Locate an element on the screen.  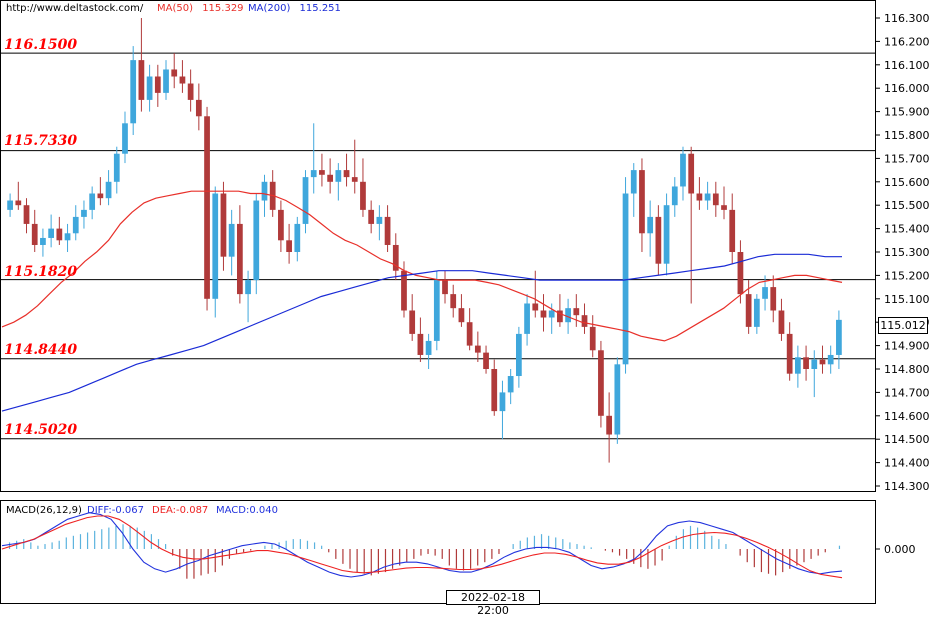
price-tick-label: 116.200 is located at coordinates (907, 41).